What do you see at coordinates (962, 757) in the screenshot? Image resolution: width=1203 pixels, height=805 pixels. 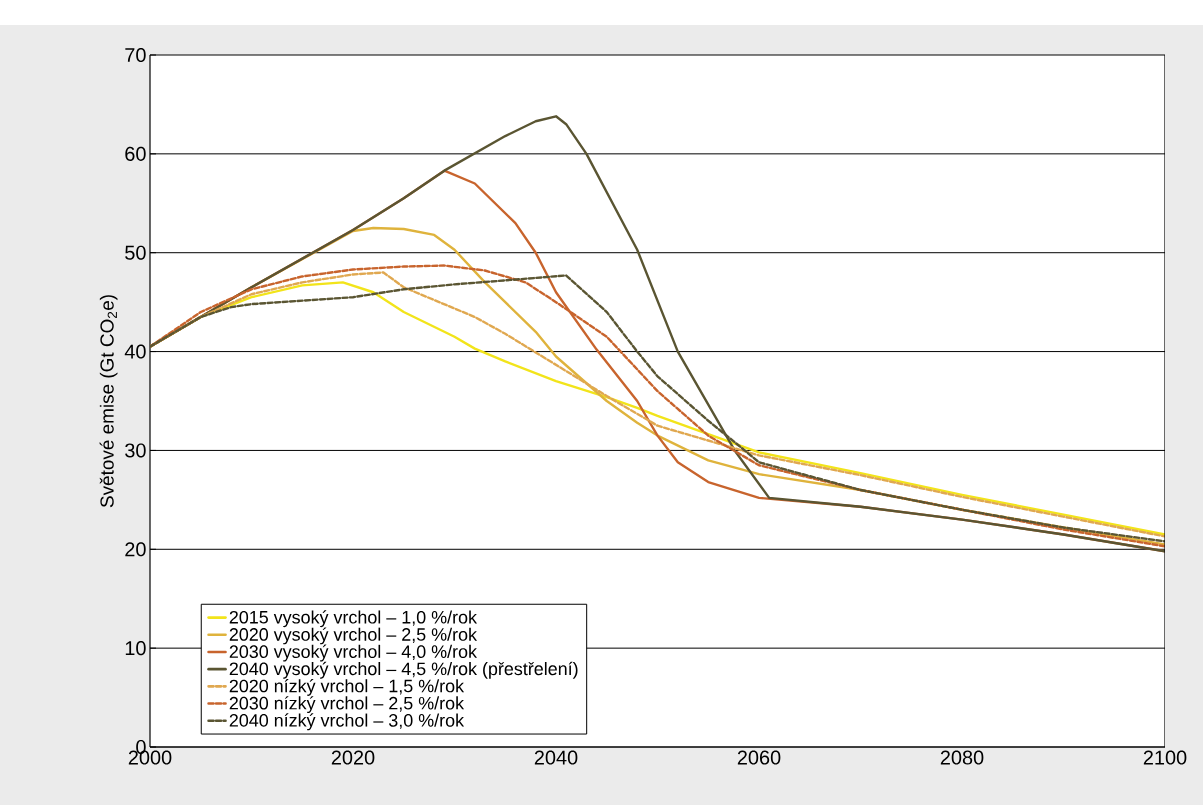 I see `x-tick-label: 2080` at bounding box center [962, 757].